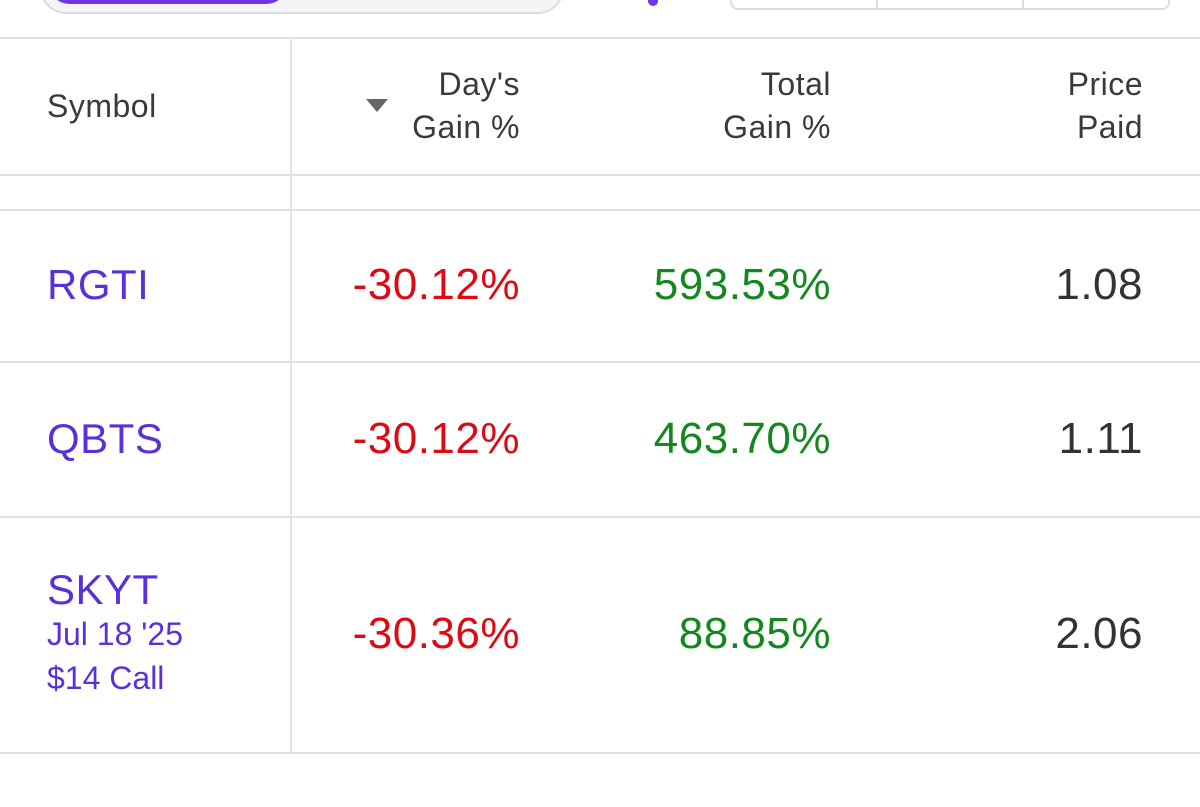  What do you see at coordinates (1099, 633) in the screenshot?
I see `price-paid: 2.06` at bounding box center [1099, 633].